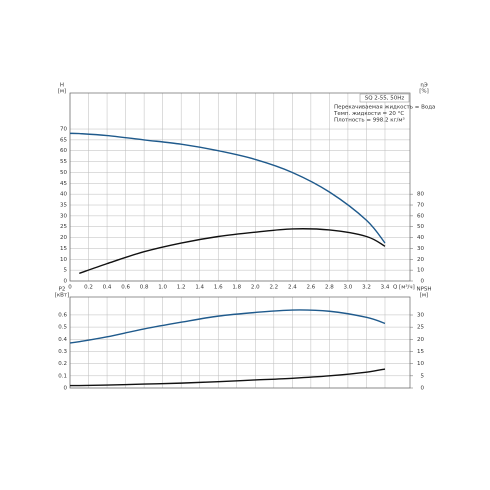 This screenshot has height=490, width=490. What do you see at coordinates (329, 288) in the screenshot?
I see `x-tick-label: 2.8` at bounding box center [329, 288].